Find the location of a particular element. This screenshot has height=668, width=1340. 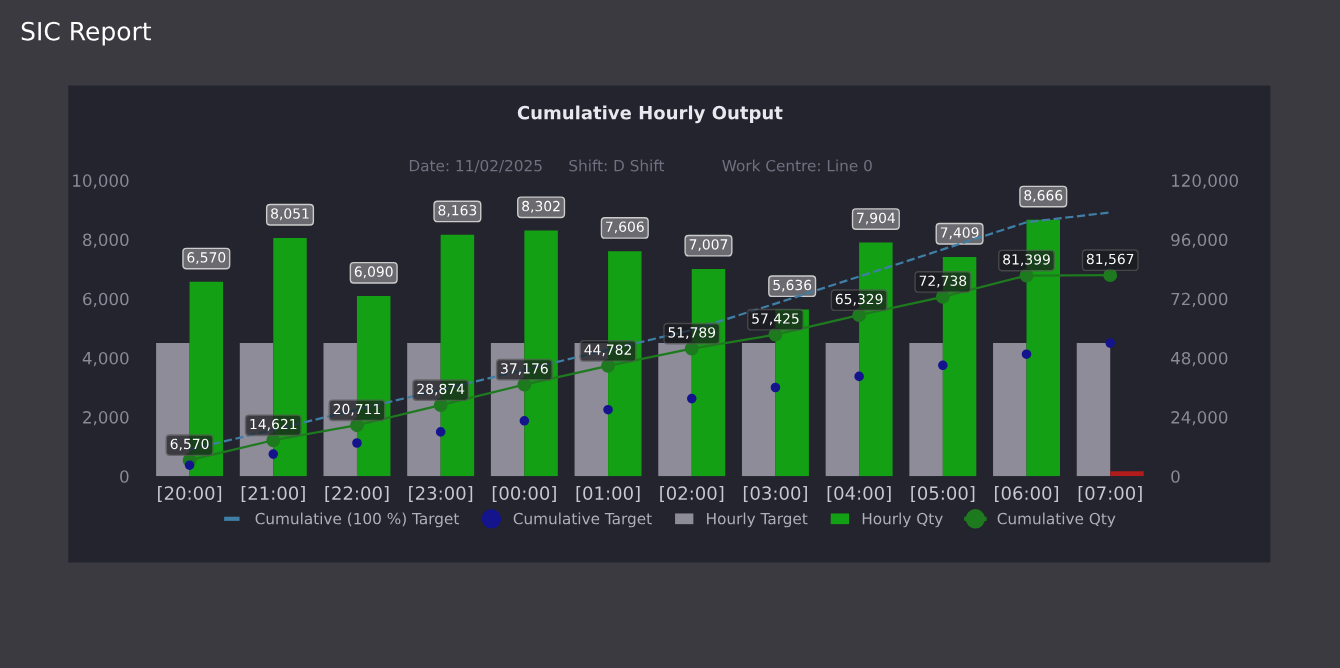

x-tick-label: [02:00] is located at coordinates (692, 494).